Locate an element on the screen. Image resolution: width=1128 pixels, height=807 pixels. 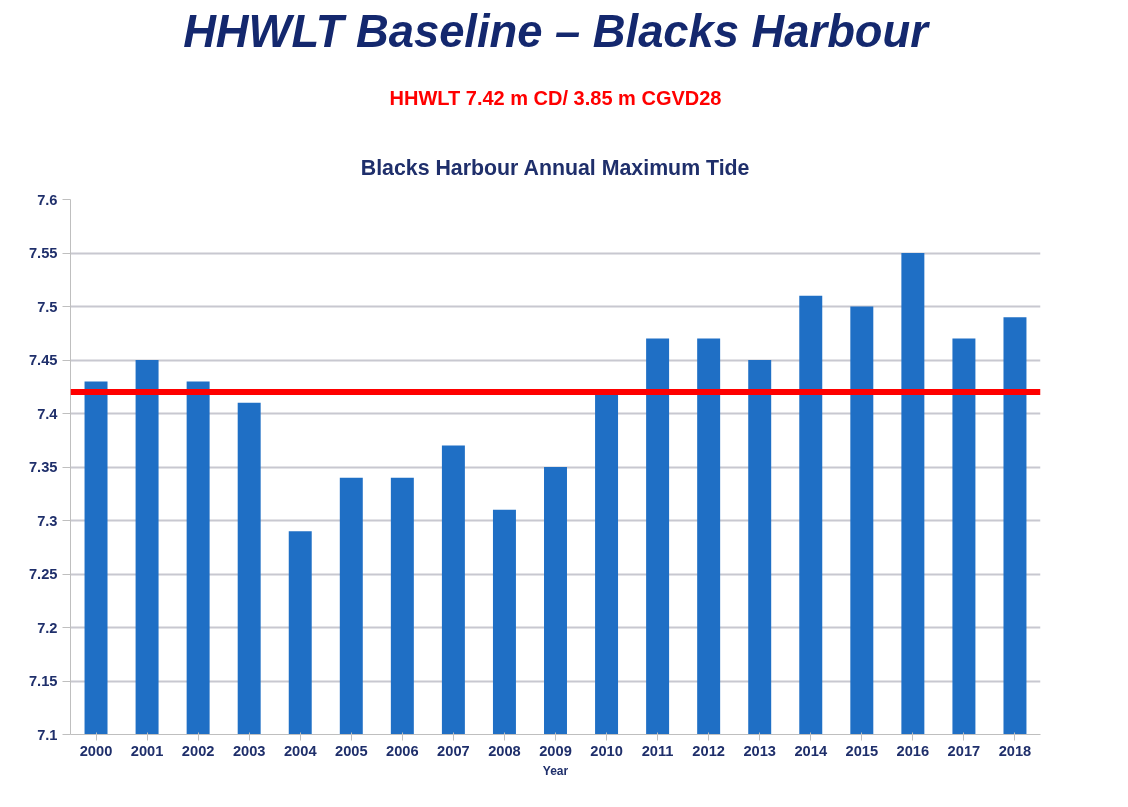
x-tick-label: 2014 is located at coordinates (811, 750).